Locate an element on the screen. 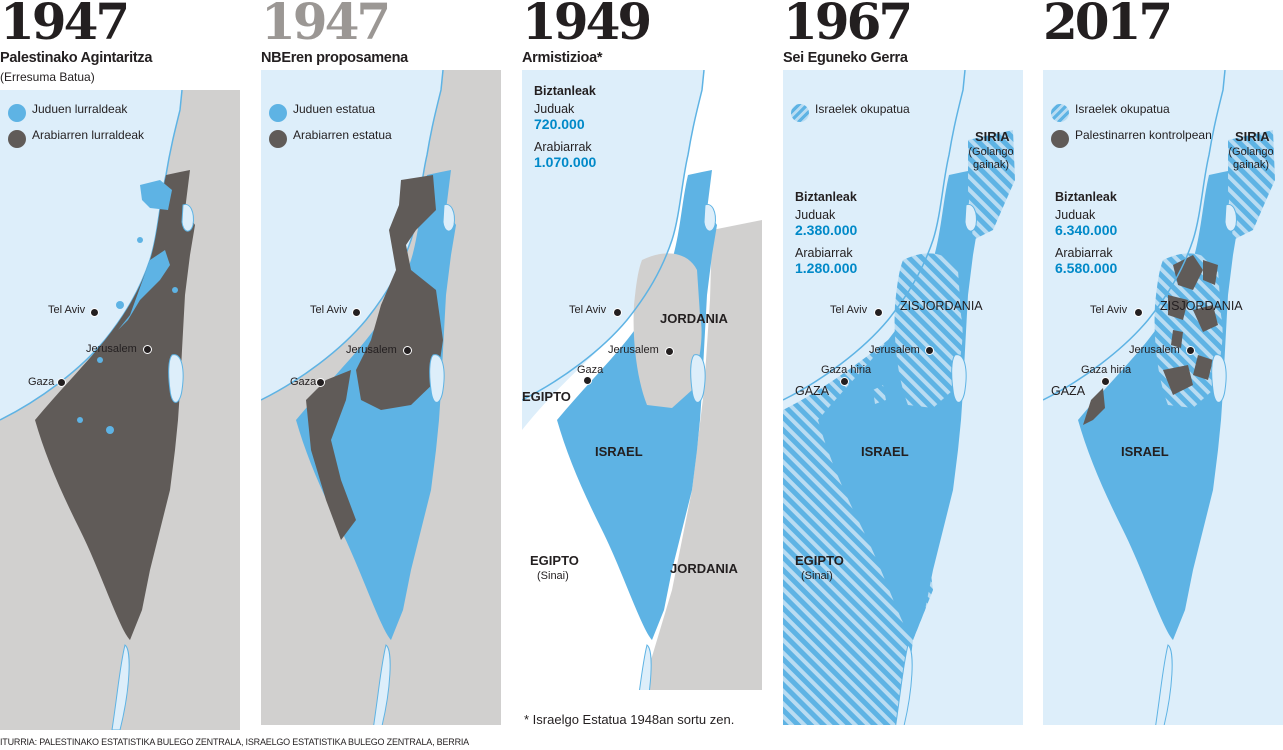 The width and height of the screenshot is (1283, 750). panel-title: Palestinako Agintaritza is located at coordinates (76, 58).